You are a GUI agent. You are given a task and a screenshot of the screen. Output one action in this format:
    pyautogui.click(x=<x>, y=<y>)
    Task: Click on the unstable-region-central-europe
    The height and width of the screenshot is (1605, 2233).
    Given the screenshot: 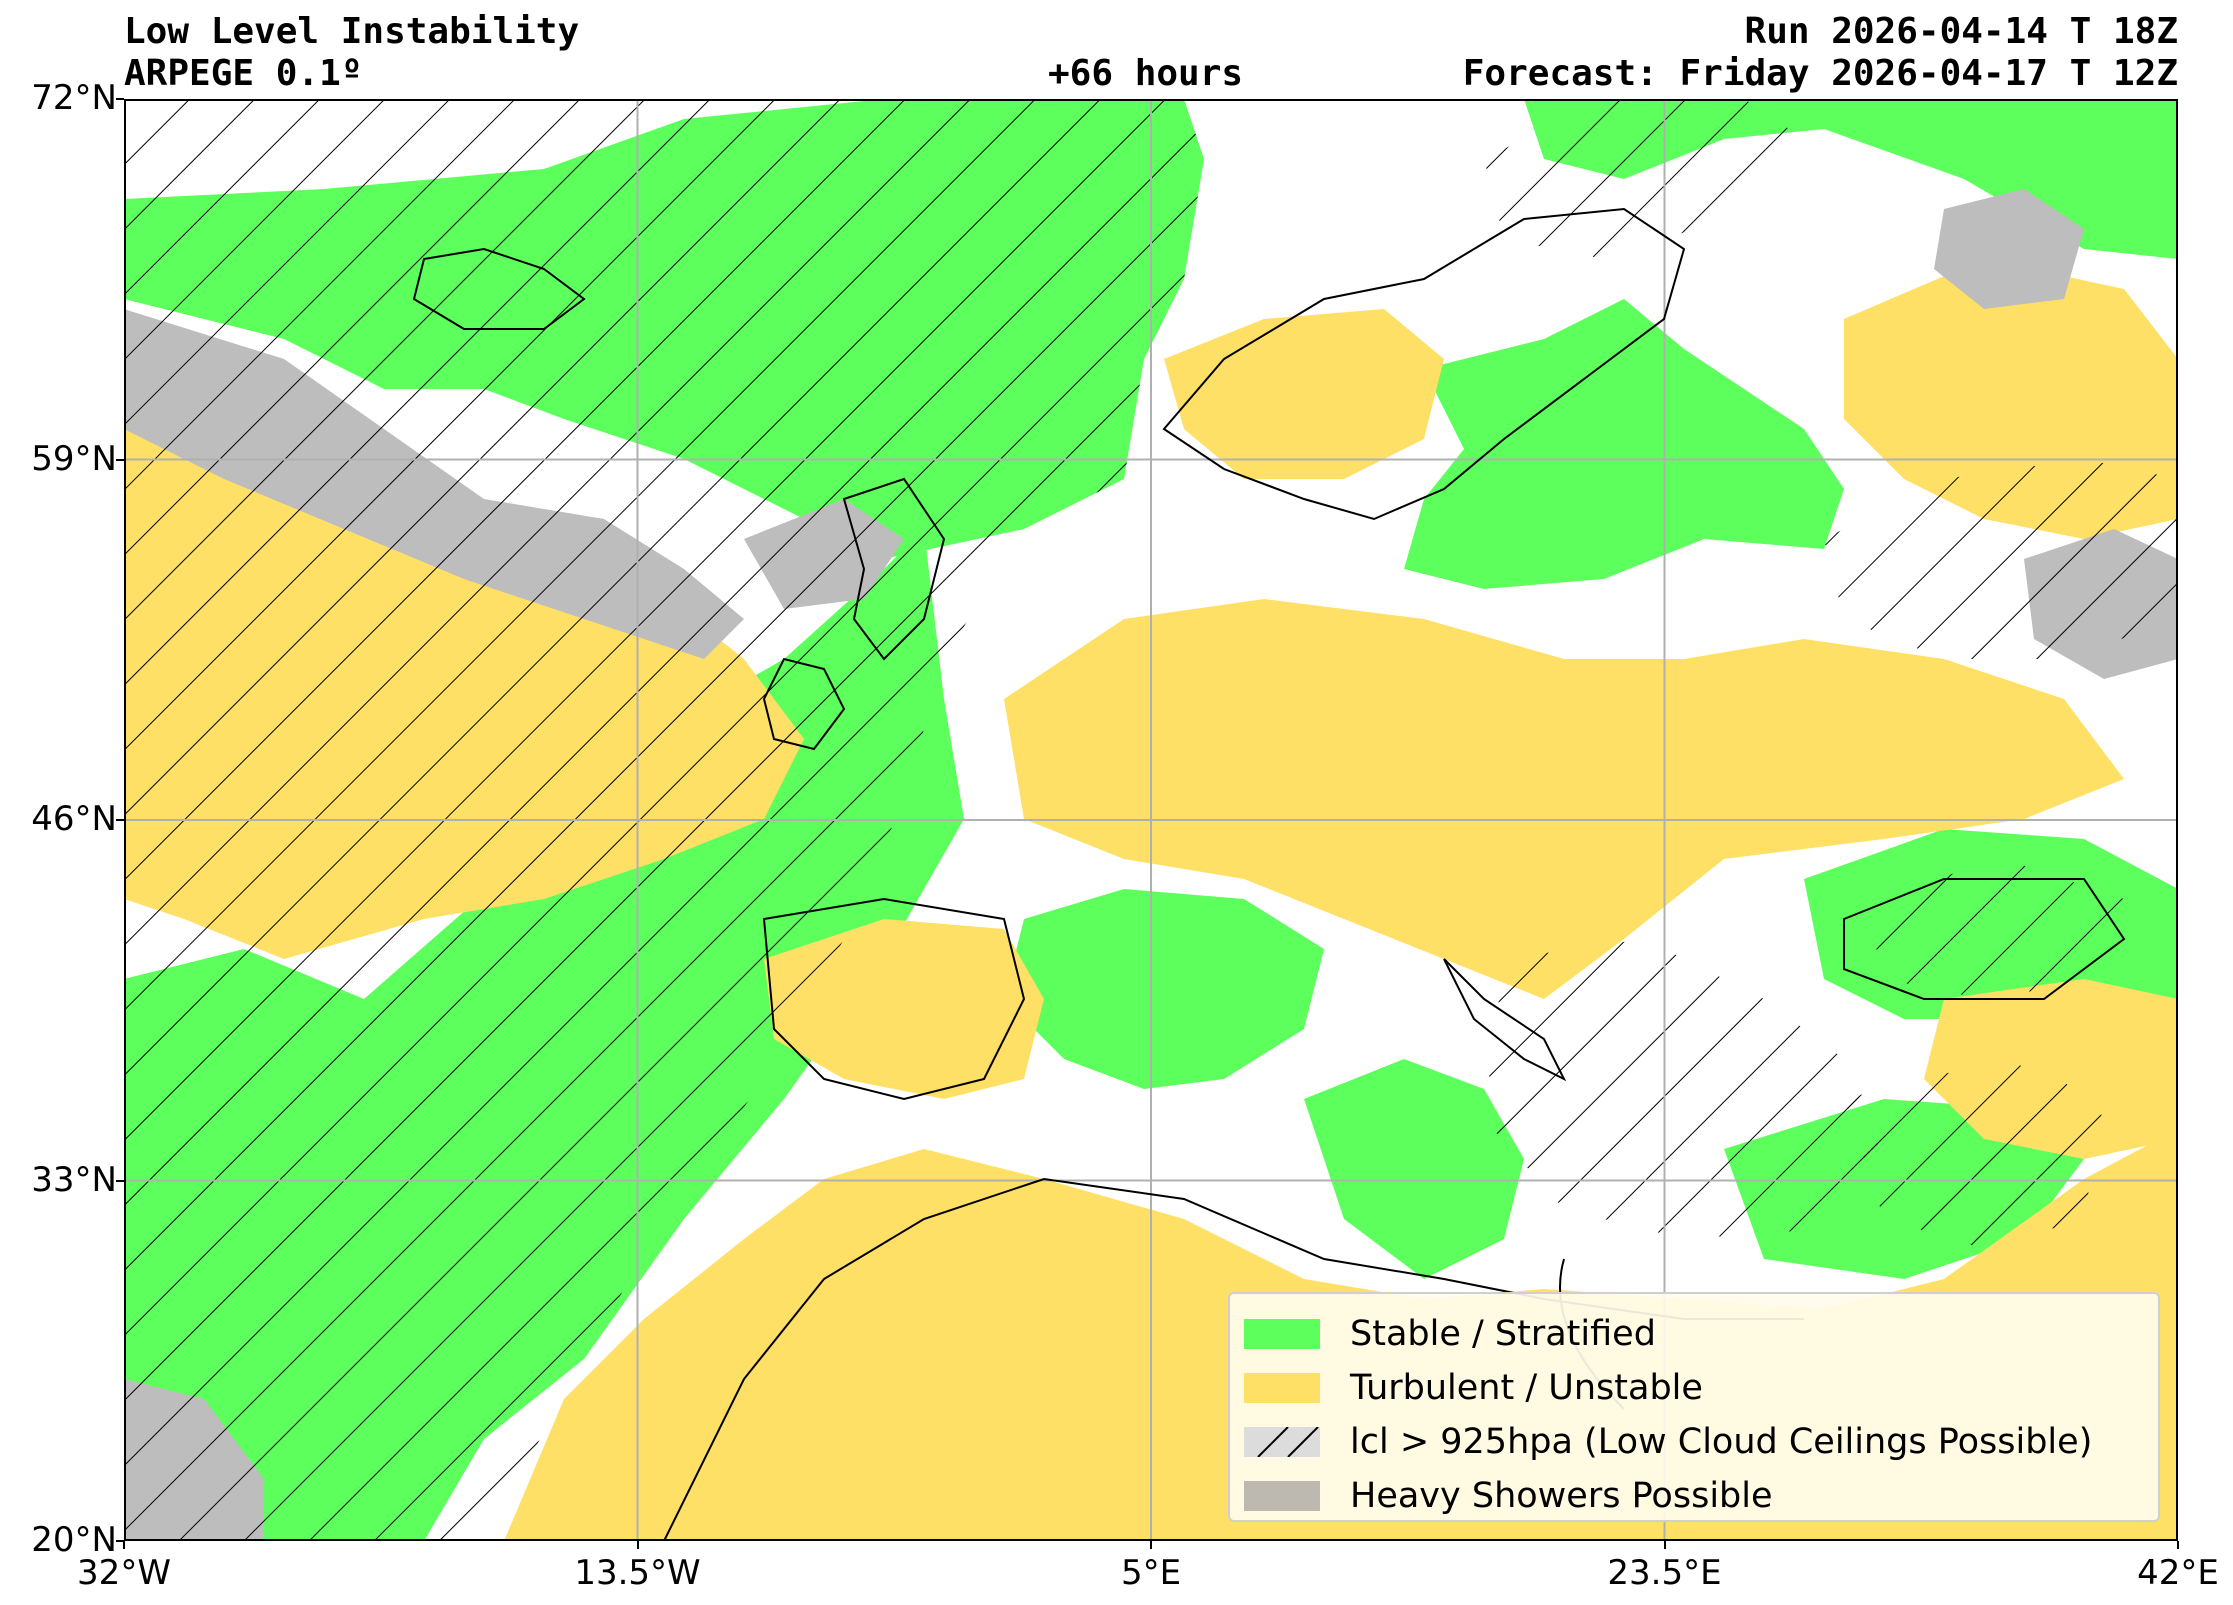 What is the action you would take?
    pyautogui.click(x=1564, y=799)
    